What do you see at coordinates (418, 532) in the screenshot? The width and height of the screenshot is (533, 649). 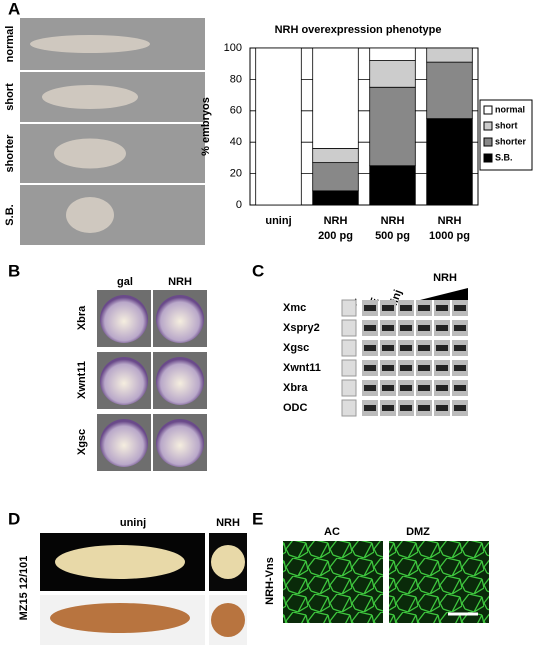 I see `column-label: DMZ` at bounding box center [418, 532].